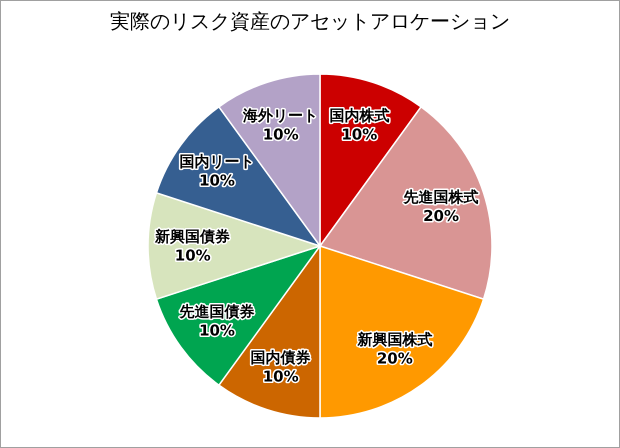 The width and height of the screenshot is (620, 448). I want to click on chart-title: 実際のリスク資産のアセットアロケーション, so click(310, 21).